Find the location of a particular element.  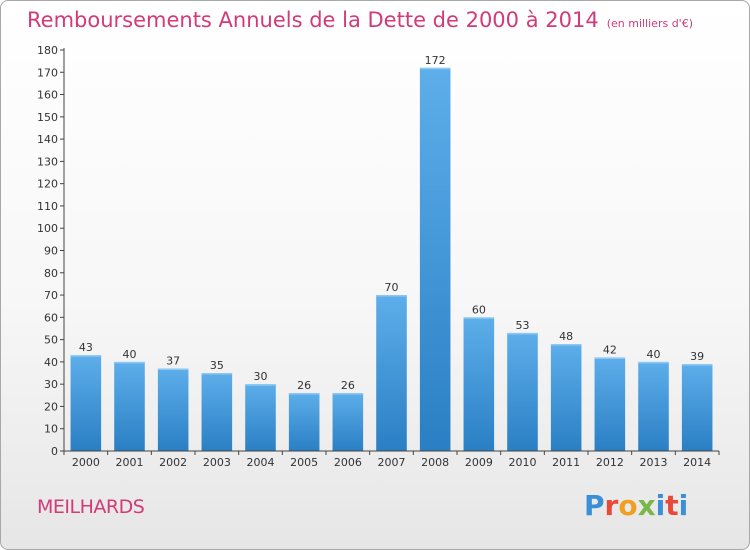

y-tick-label: 80 is located at coordinates (51, 273).